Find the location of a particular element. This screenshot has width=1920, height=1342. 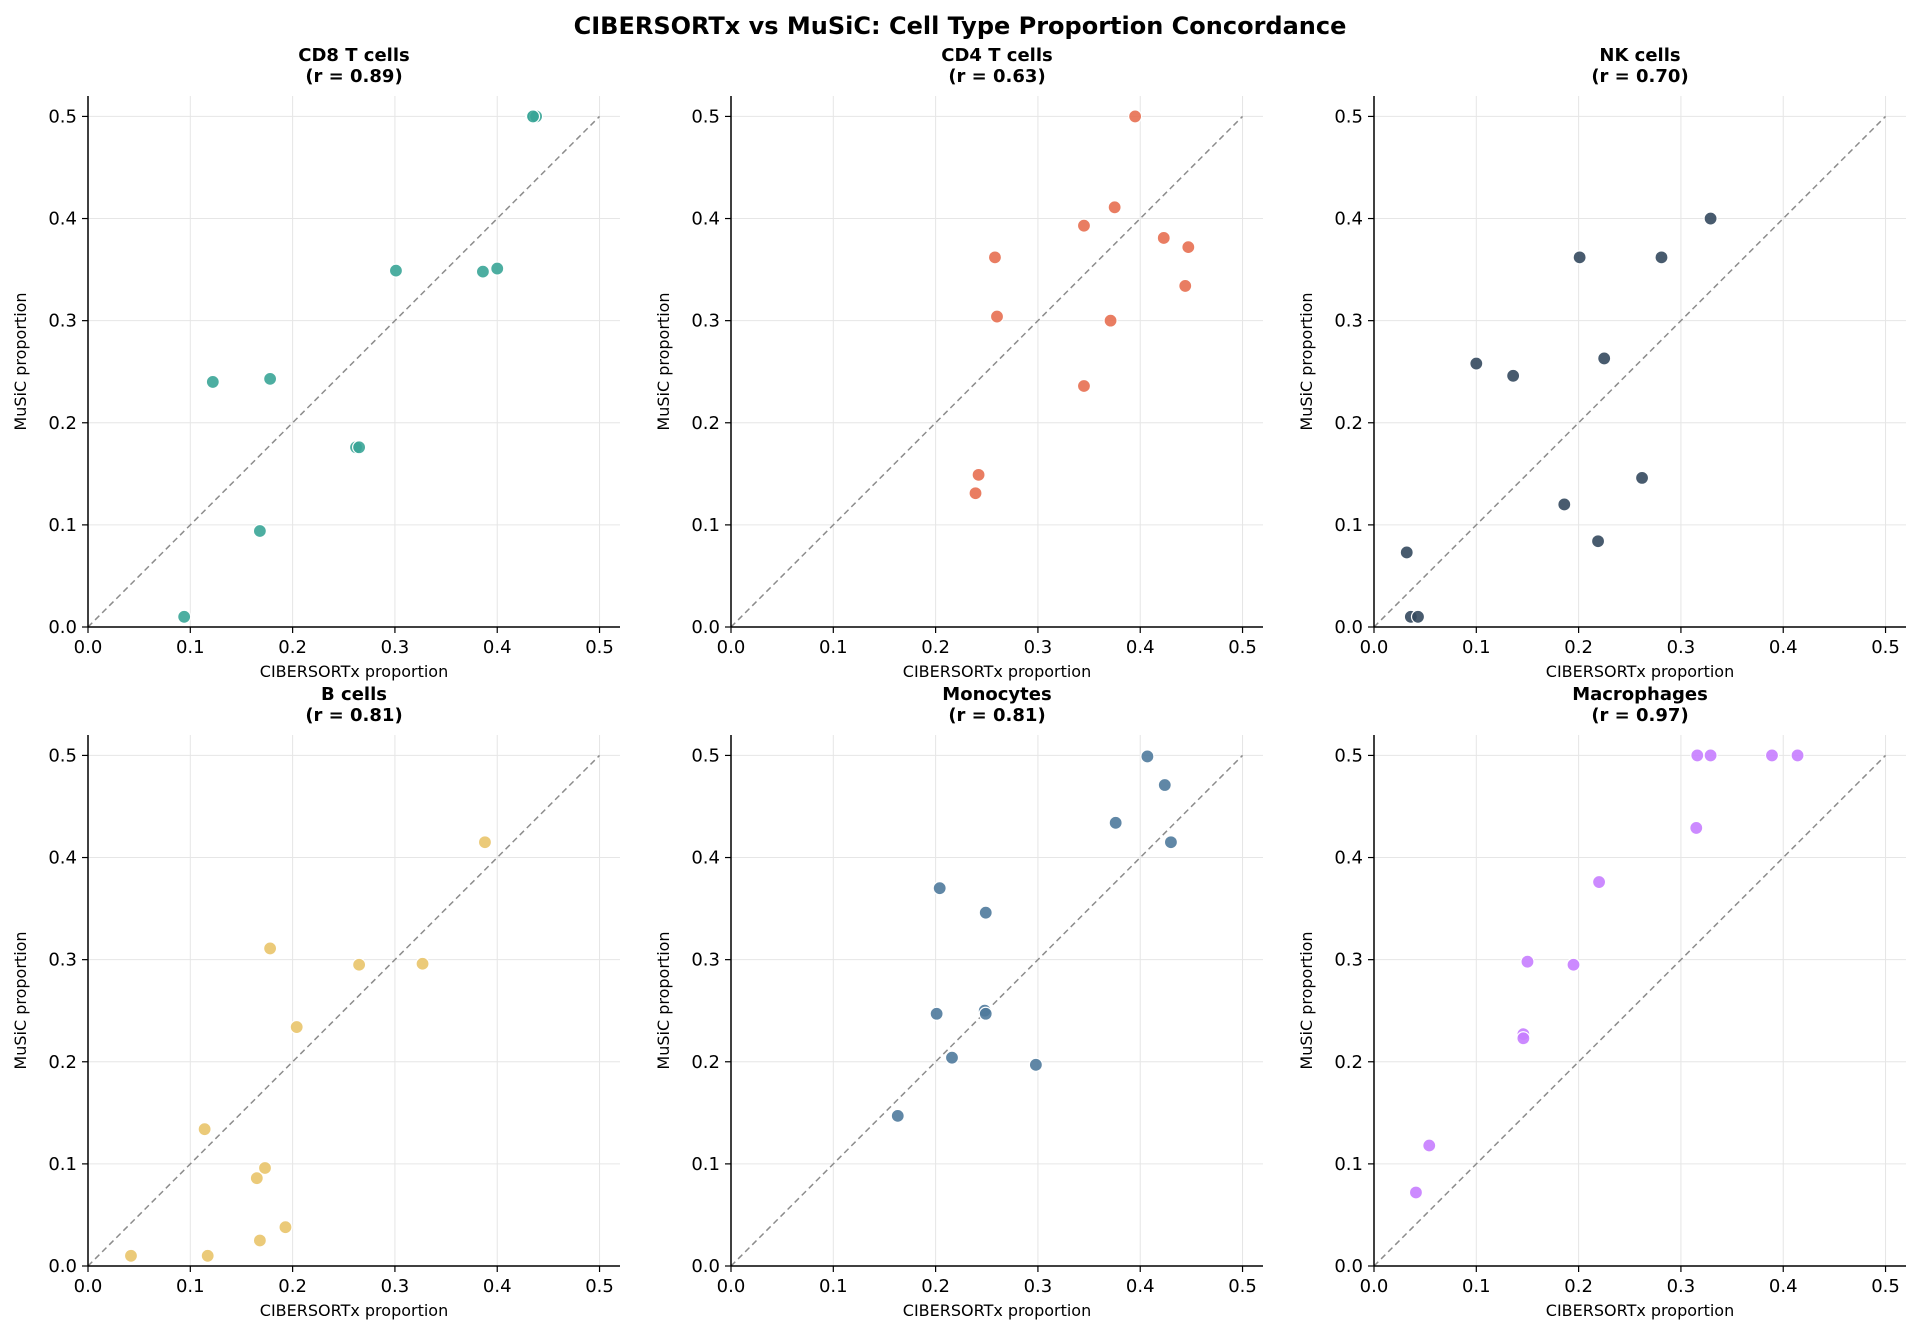

panel-title: Monocytes is located at coordinates (996, 694).